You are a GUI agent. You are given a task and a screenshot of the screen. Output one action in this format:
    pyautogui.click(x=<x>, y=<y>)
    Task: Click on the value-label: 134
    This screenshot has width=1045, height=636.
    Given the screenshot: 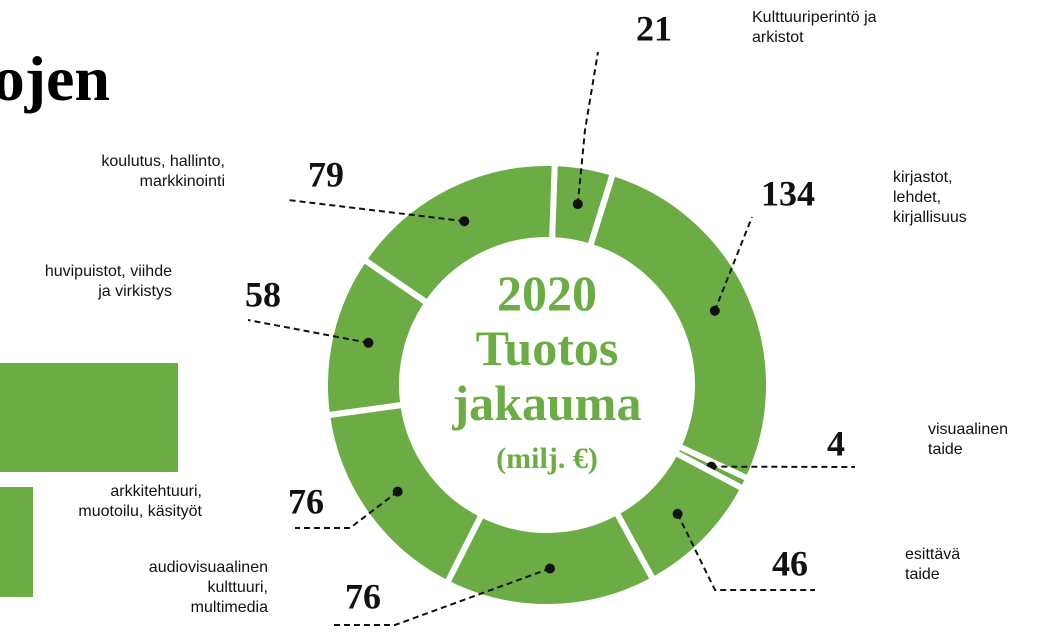 What is the action you would take?
    pyautogui.click(x=788, y=193)
    